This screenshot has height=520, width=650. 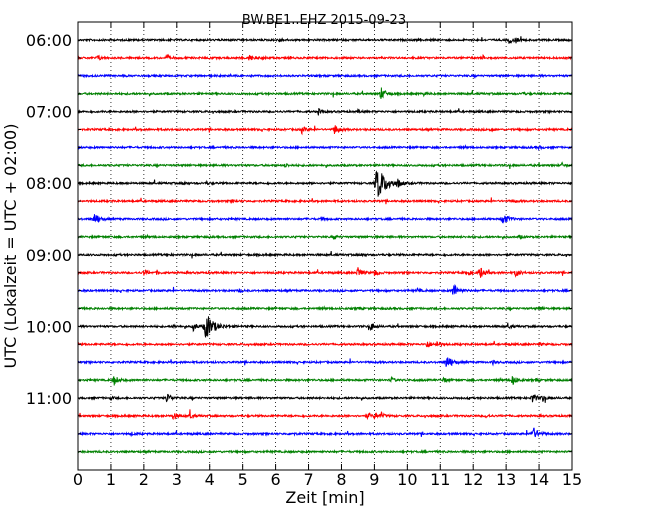 I want to click on y-tick-labels: 06:00 07:00 08:00 09:00 10:00 11:00, so click(x=49, y=219).